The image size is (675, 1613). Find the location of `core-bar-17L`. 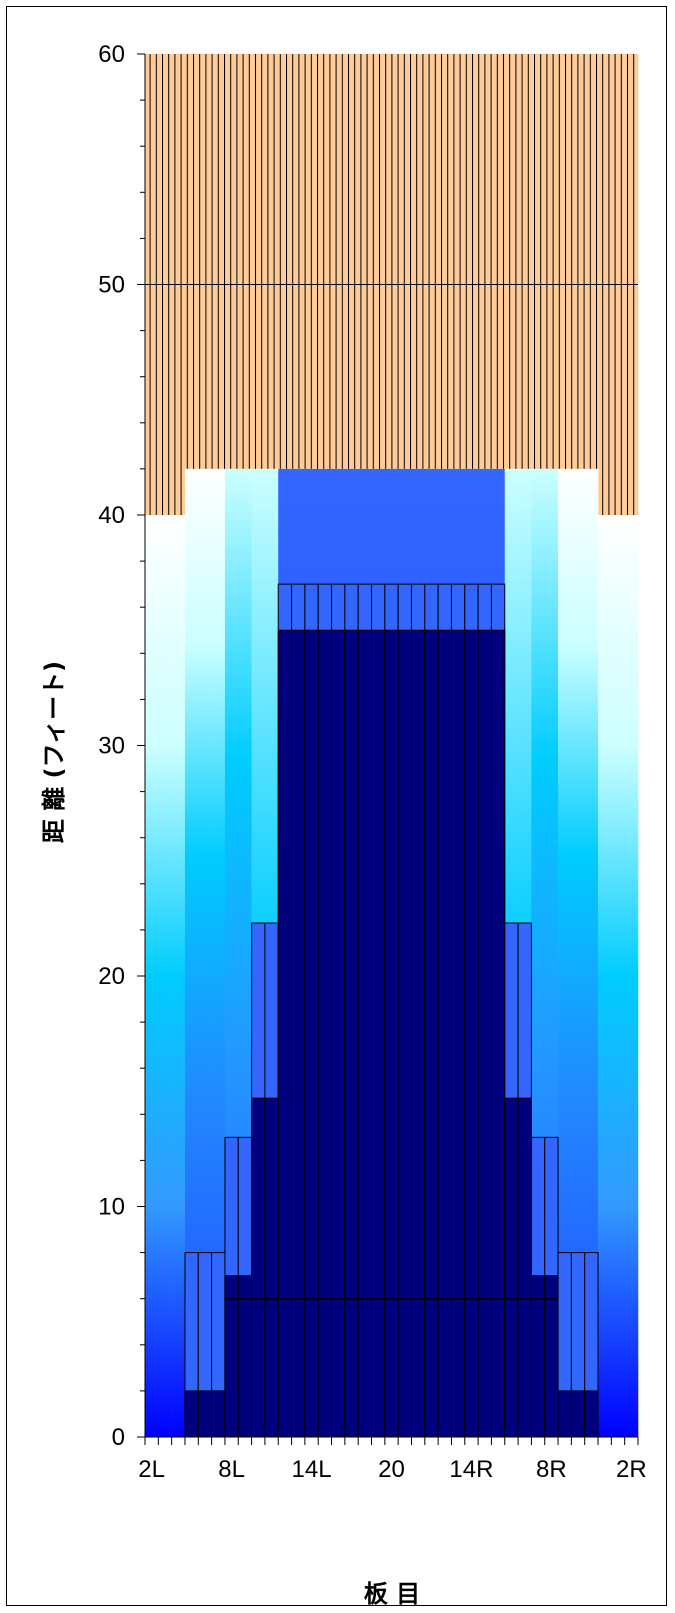

core-bar-17L is located at coordinates (351, 1033).